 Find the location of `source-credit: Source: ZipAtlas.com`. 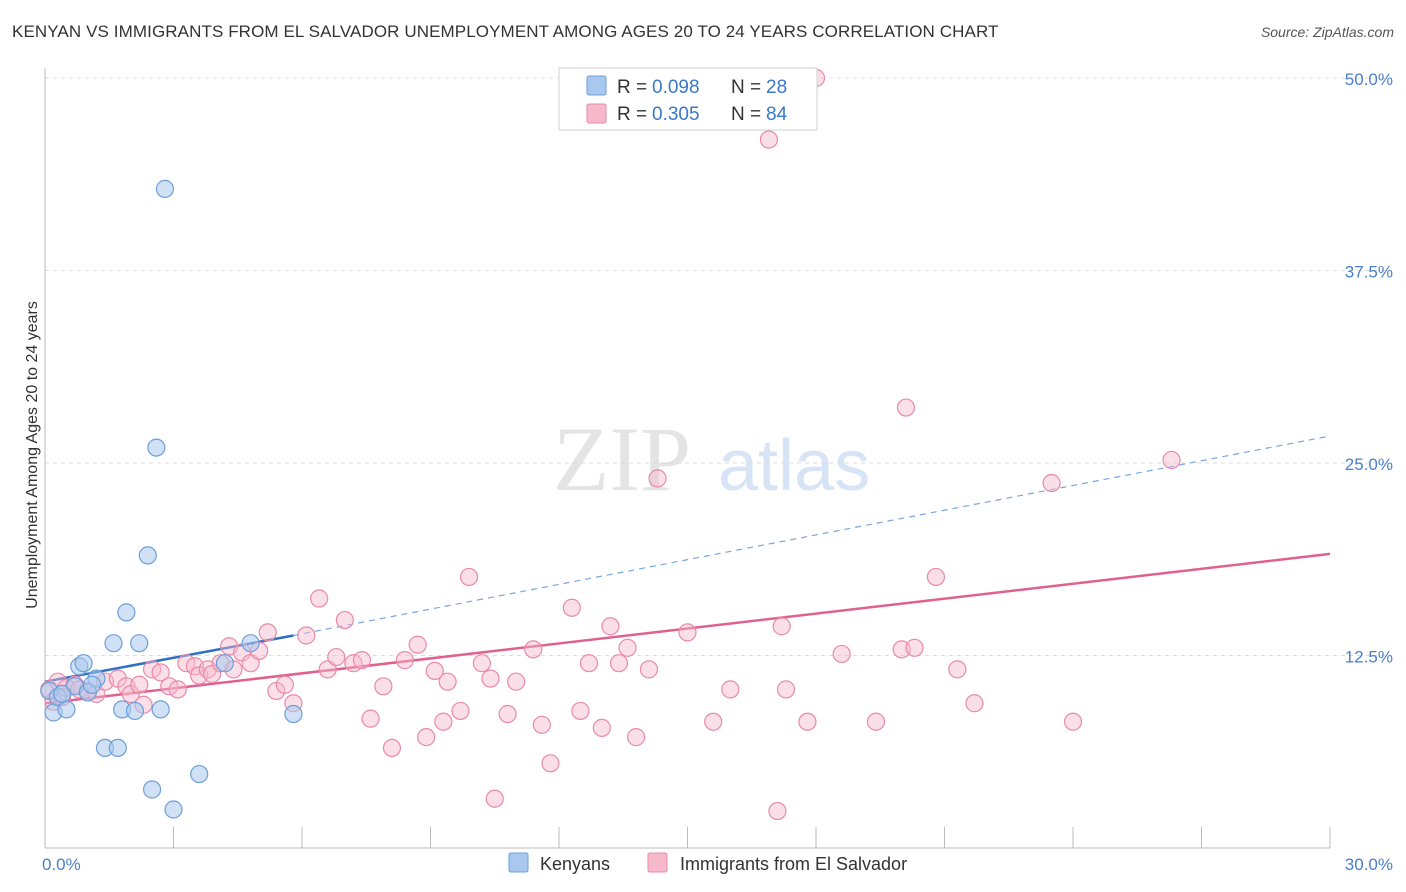

source-credit: Source: ZipAtlas.com is located at coordinates (1327, 32).